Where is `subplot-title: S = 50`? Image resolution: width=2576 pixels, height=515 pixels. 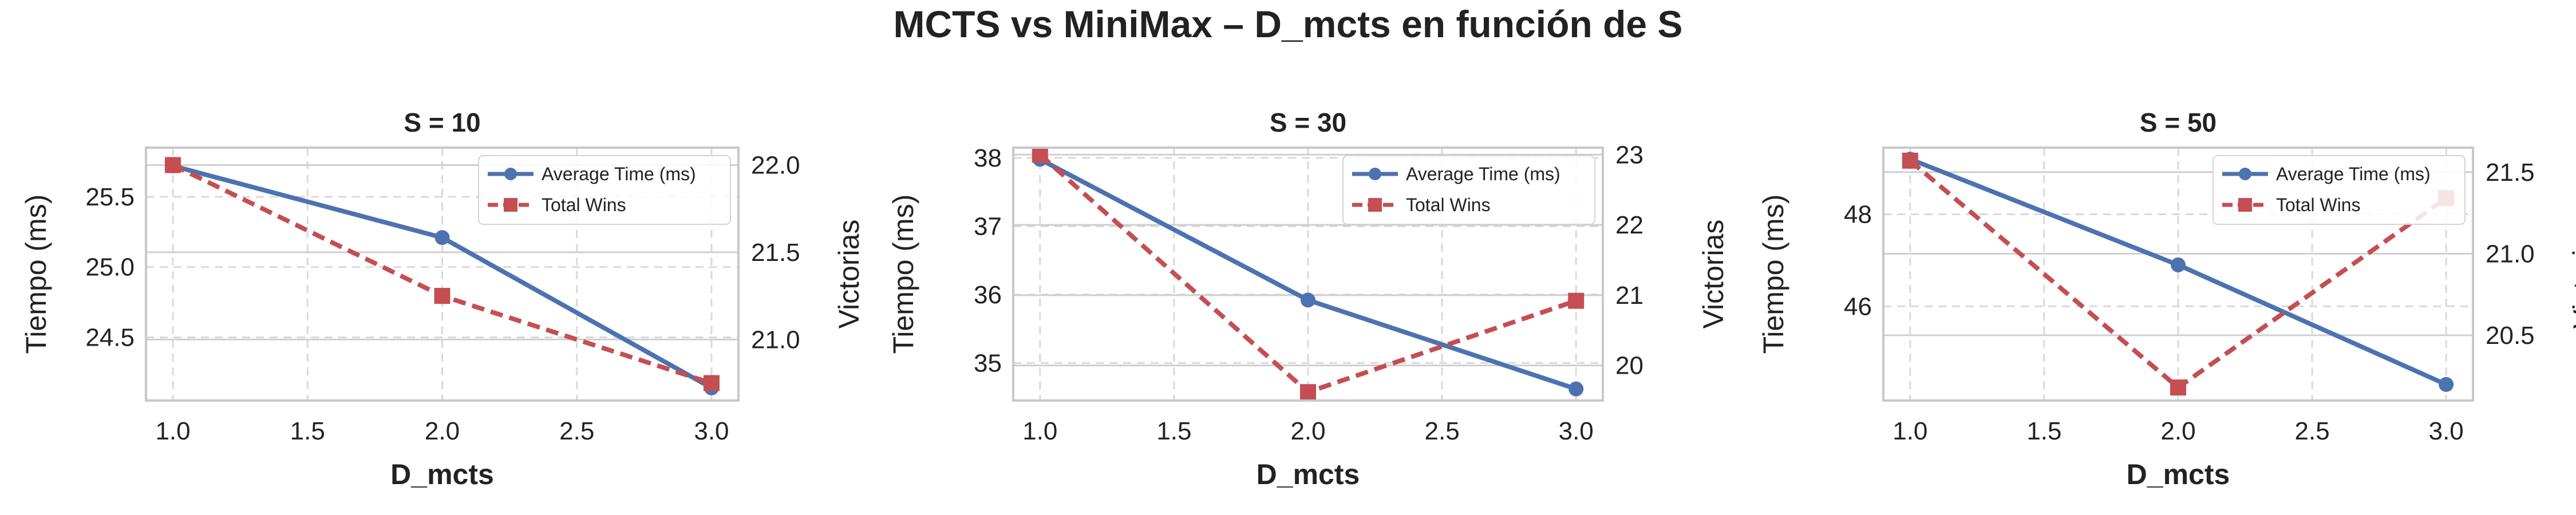
subplot-title: S = 50 is located at coordinates (2178, 122).